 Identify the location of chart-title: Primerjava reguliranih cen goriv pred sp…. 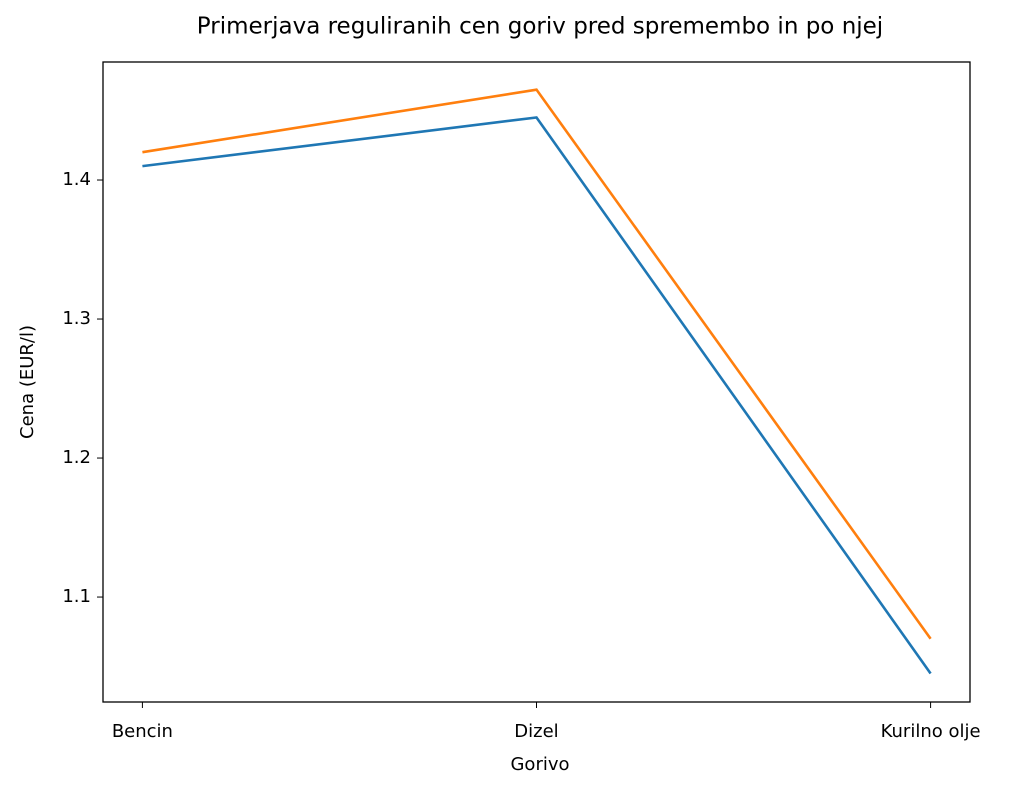
(540, 27).